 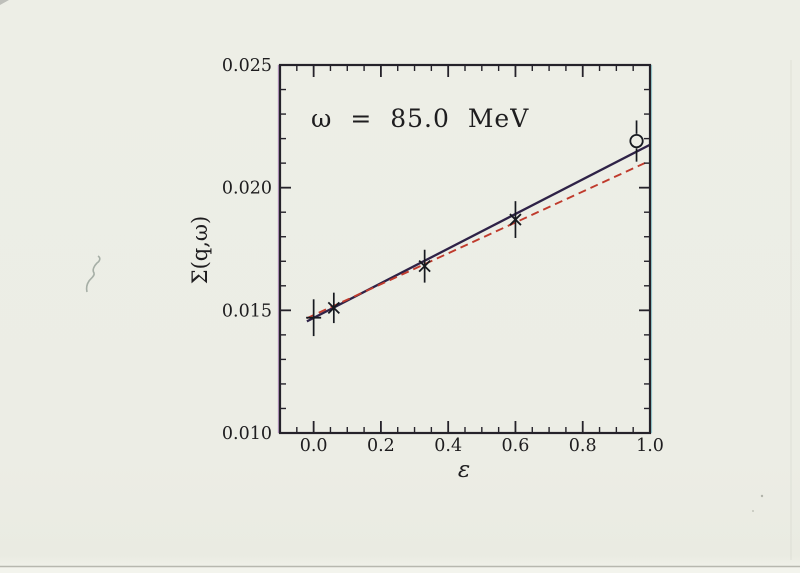 I want to click on x-tick-label: 1.0, so click(x=650, y=446).